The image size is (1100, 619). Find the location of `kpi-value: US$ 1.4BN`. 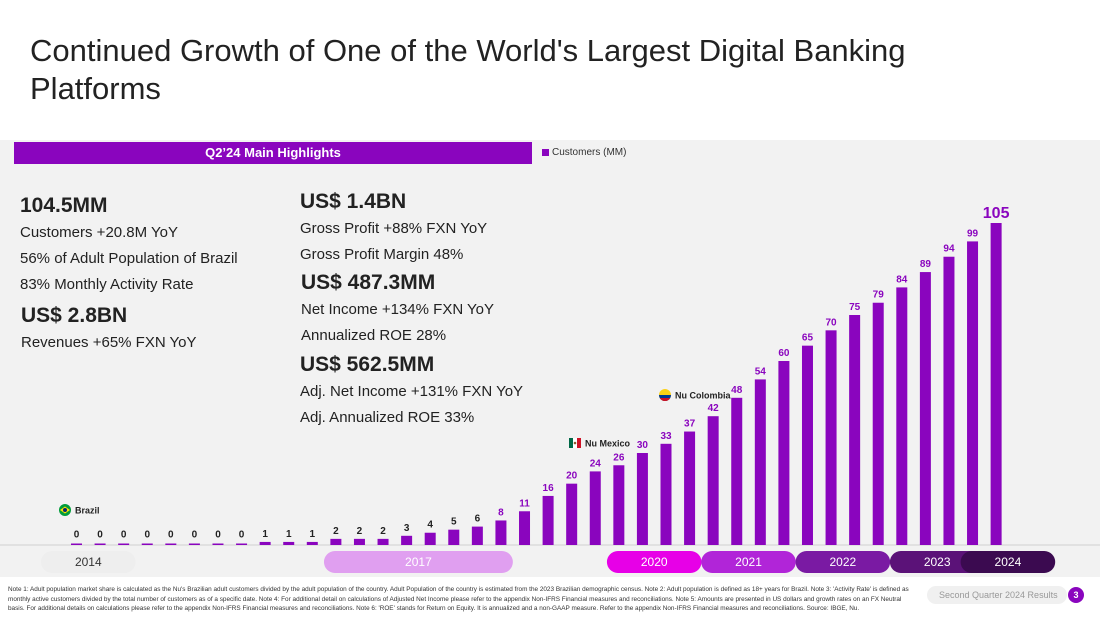

kpi-value: US$ 1.4BN is located at coordinates (353, 201).